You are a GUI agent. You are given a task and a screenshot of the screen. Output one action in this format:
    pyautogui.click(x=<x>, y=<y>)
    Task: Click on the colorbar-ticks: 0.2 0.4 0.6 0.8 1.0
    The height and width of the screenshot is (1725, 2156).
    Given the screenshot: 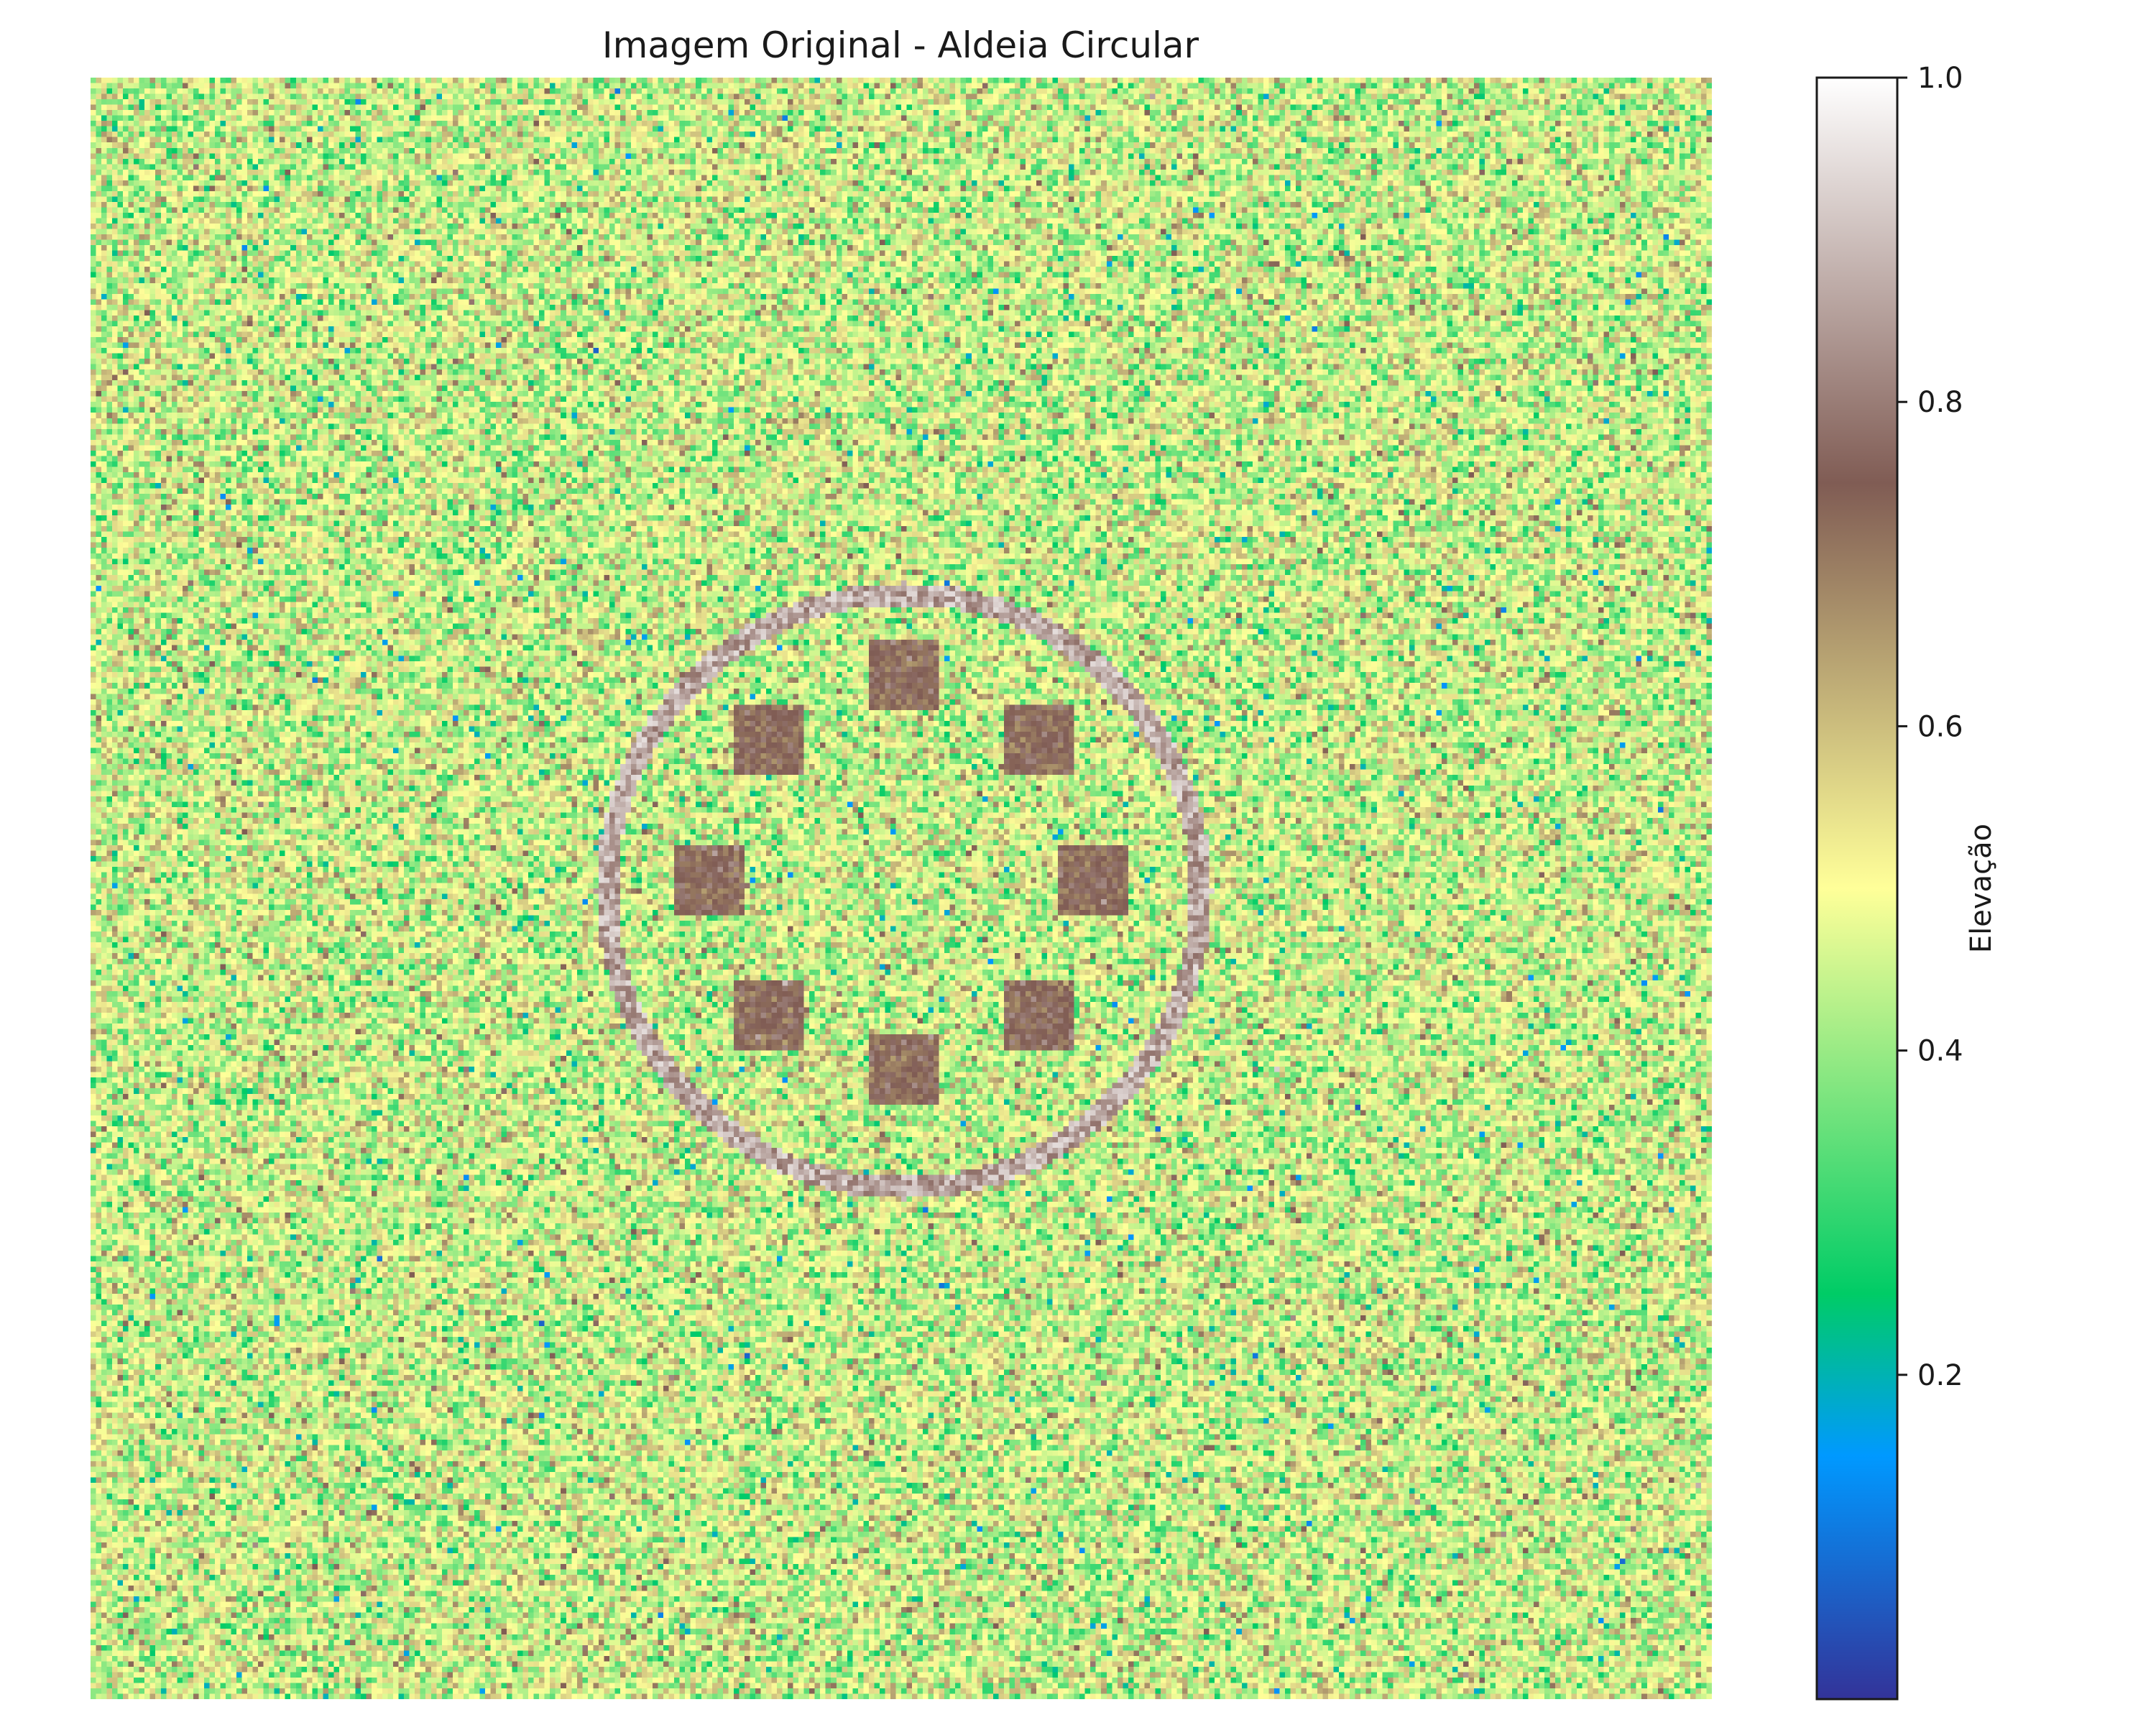 What is the action you would take?
    pyautogui.click(x=1930, y=727)
    